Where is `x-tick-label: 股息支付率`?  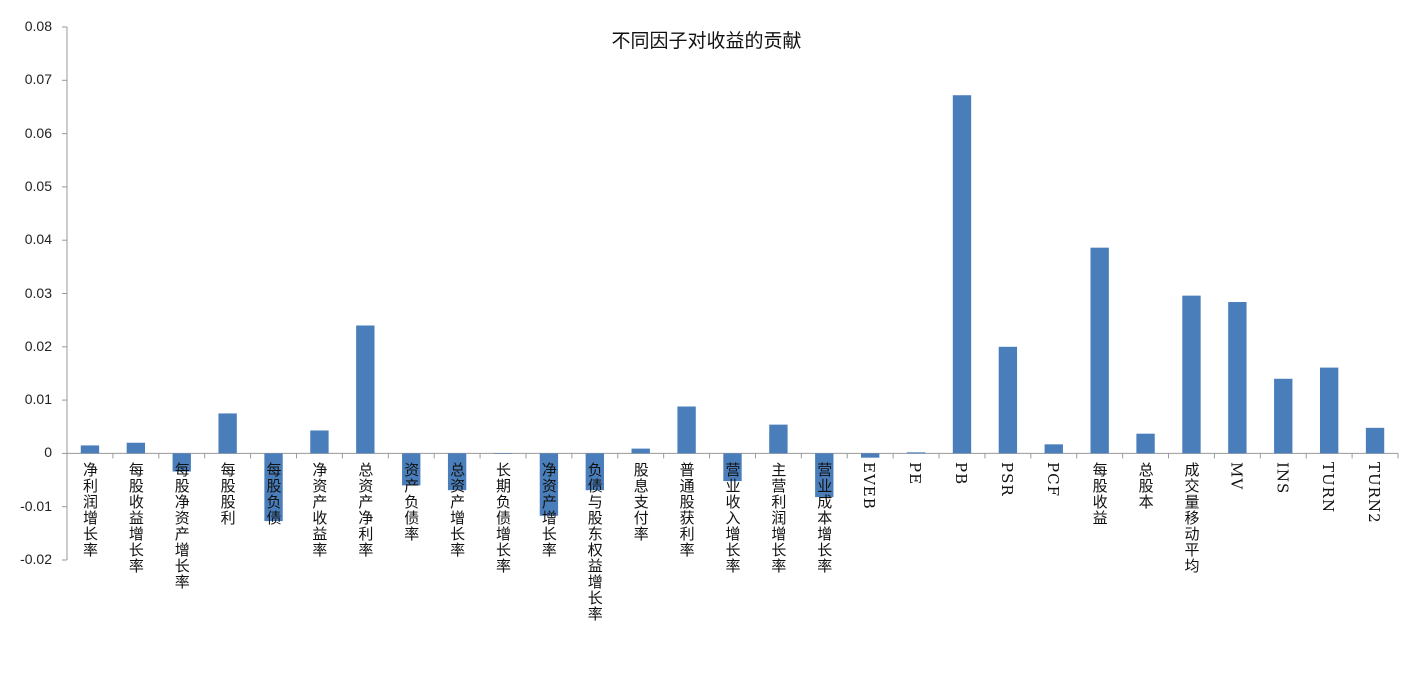
x-tick-label: 股息支付率 is located at coordinates (640, 502).